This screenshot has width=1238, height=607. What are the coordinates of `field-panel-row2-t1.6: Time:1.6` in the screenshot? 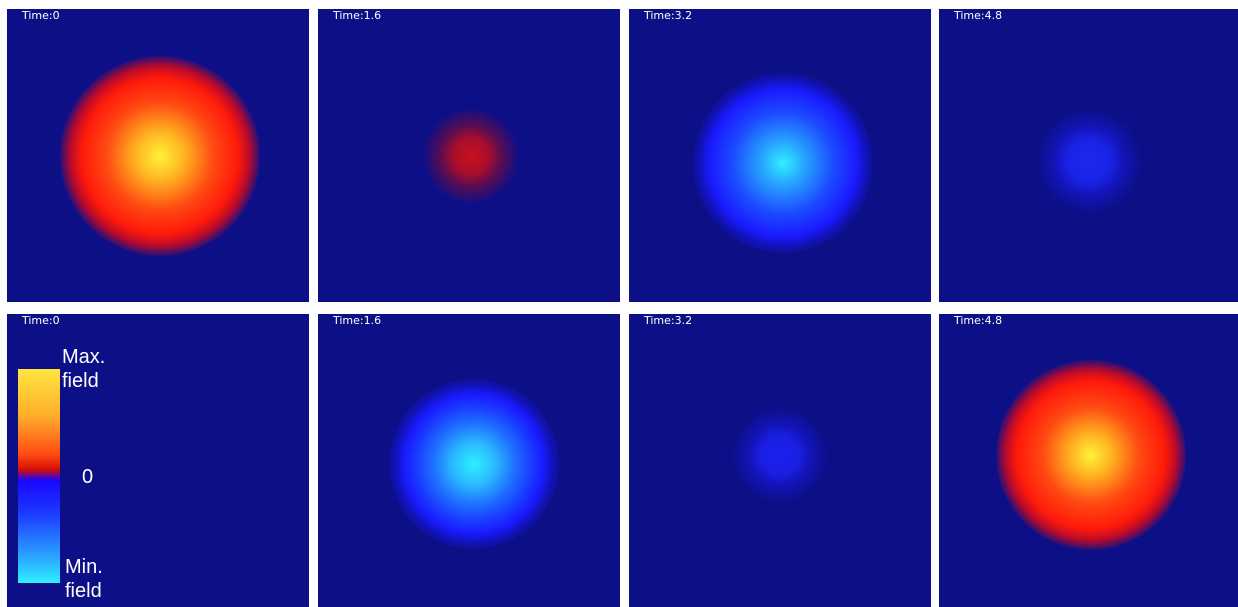 It's located at (469, 460).